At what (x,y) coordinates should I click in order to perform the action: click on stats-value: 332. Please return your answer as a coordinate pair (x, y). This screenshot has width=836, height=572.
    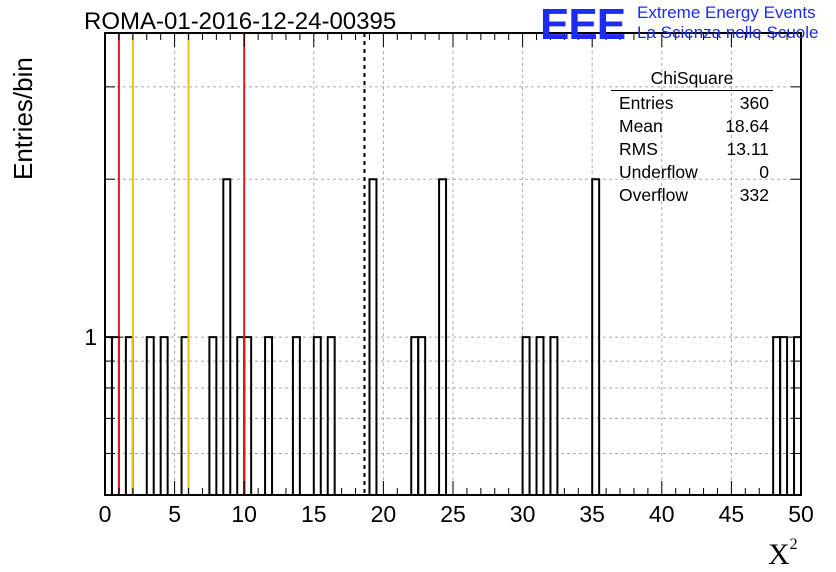
    Looking at the image, I should click on (754, 195).